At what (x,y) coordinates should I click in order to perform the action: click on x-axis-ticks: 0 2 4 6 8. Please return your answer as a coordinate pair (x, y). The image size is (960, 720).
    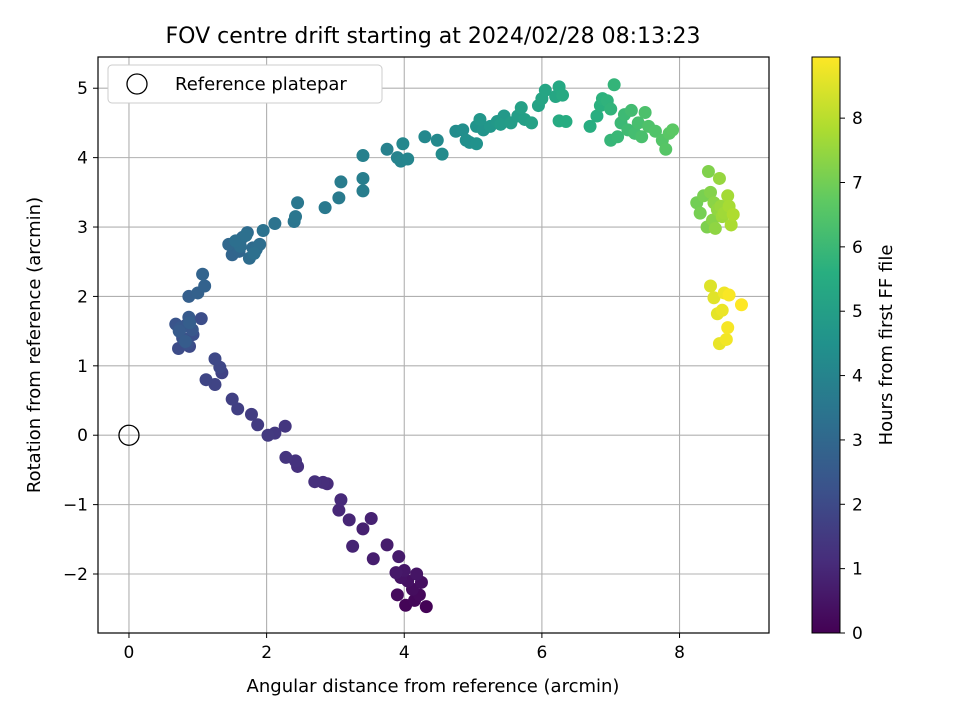
    Looking at the image, I should click on (404, 648).